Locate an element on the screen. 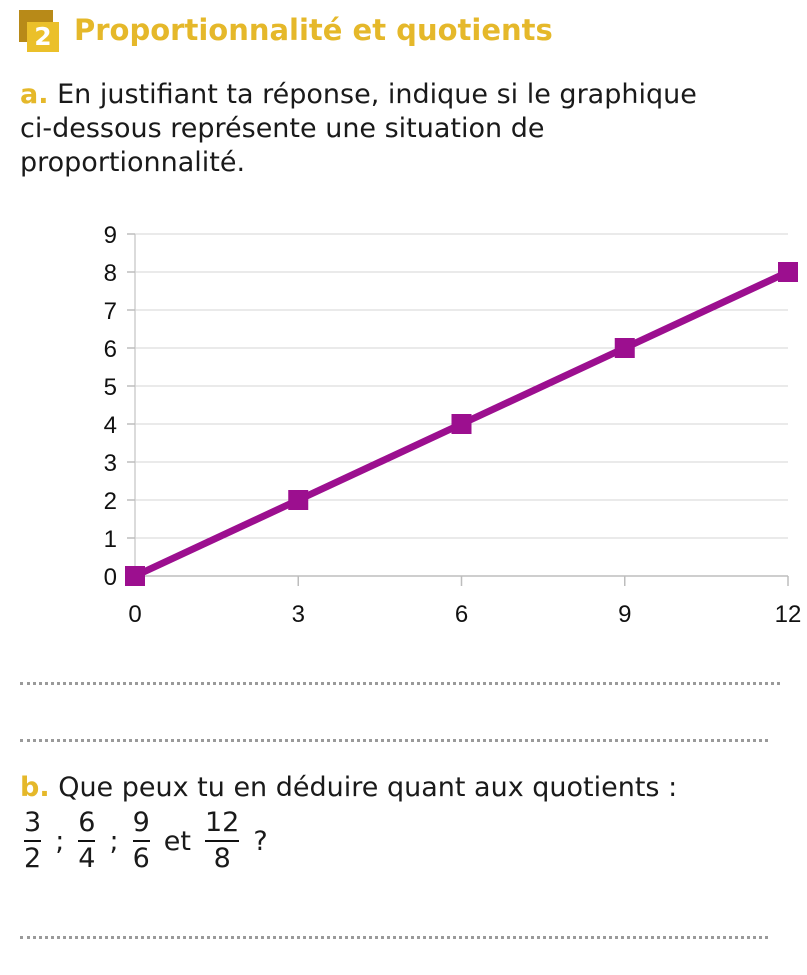  y-tick-label-8: 8 is located at coordinates (110, 273).